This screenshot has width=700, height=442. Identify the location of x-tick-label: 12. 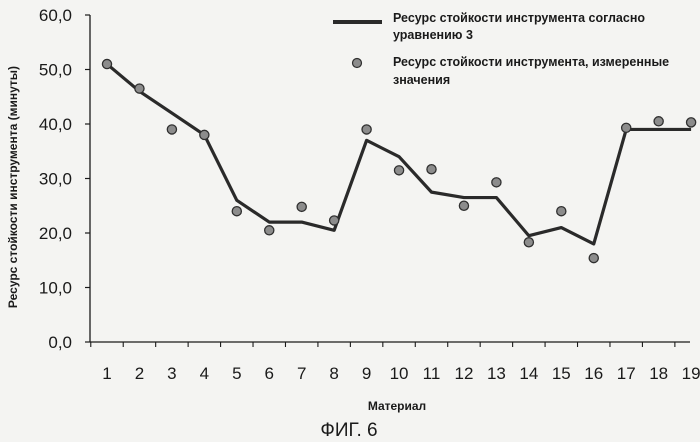
(463, 373).